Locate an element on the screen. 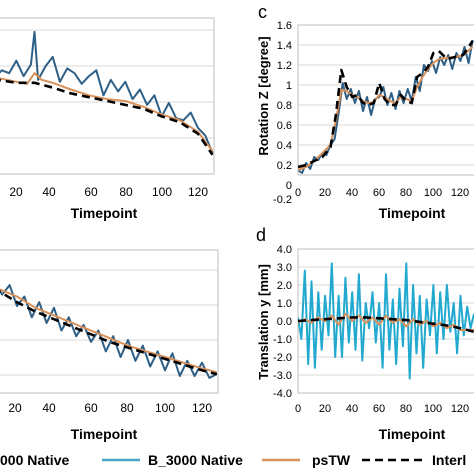  y-tick-label: -0.2 is located at coordinates (282, 200).